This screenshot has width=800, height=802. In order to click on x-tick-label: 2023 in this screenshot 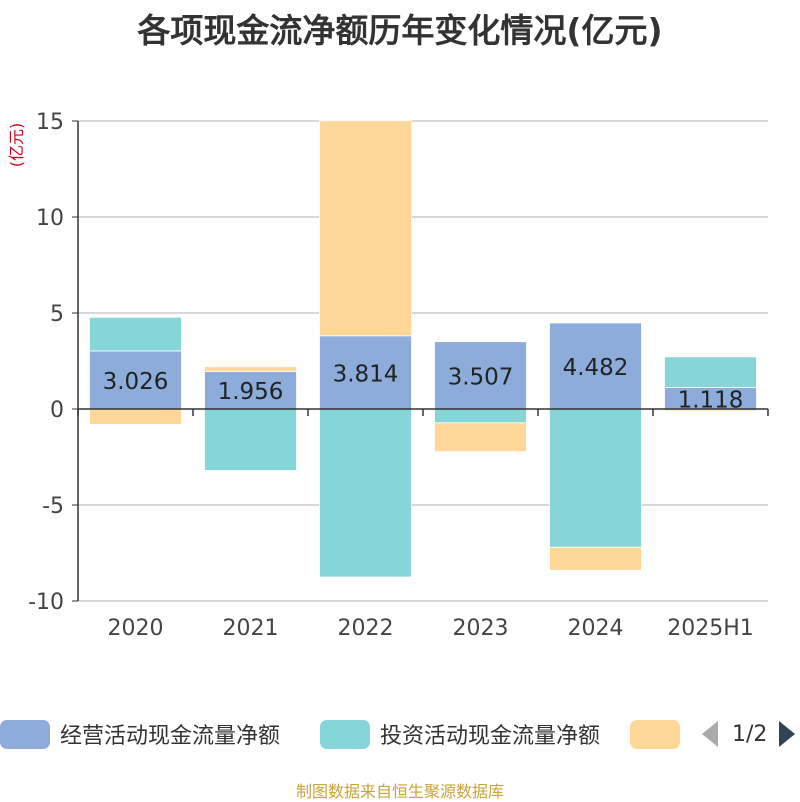, I will do `click(481, 628)`.